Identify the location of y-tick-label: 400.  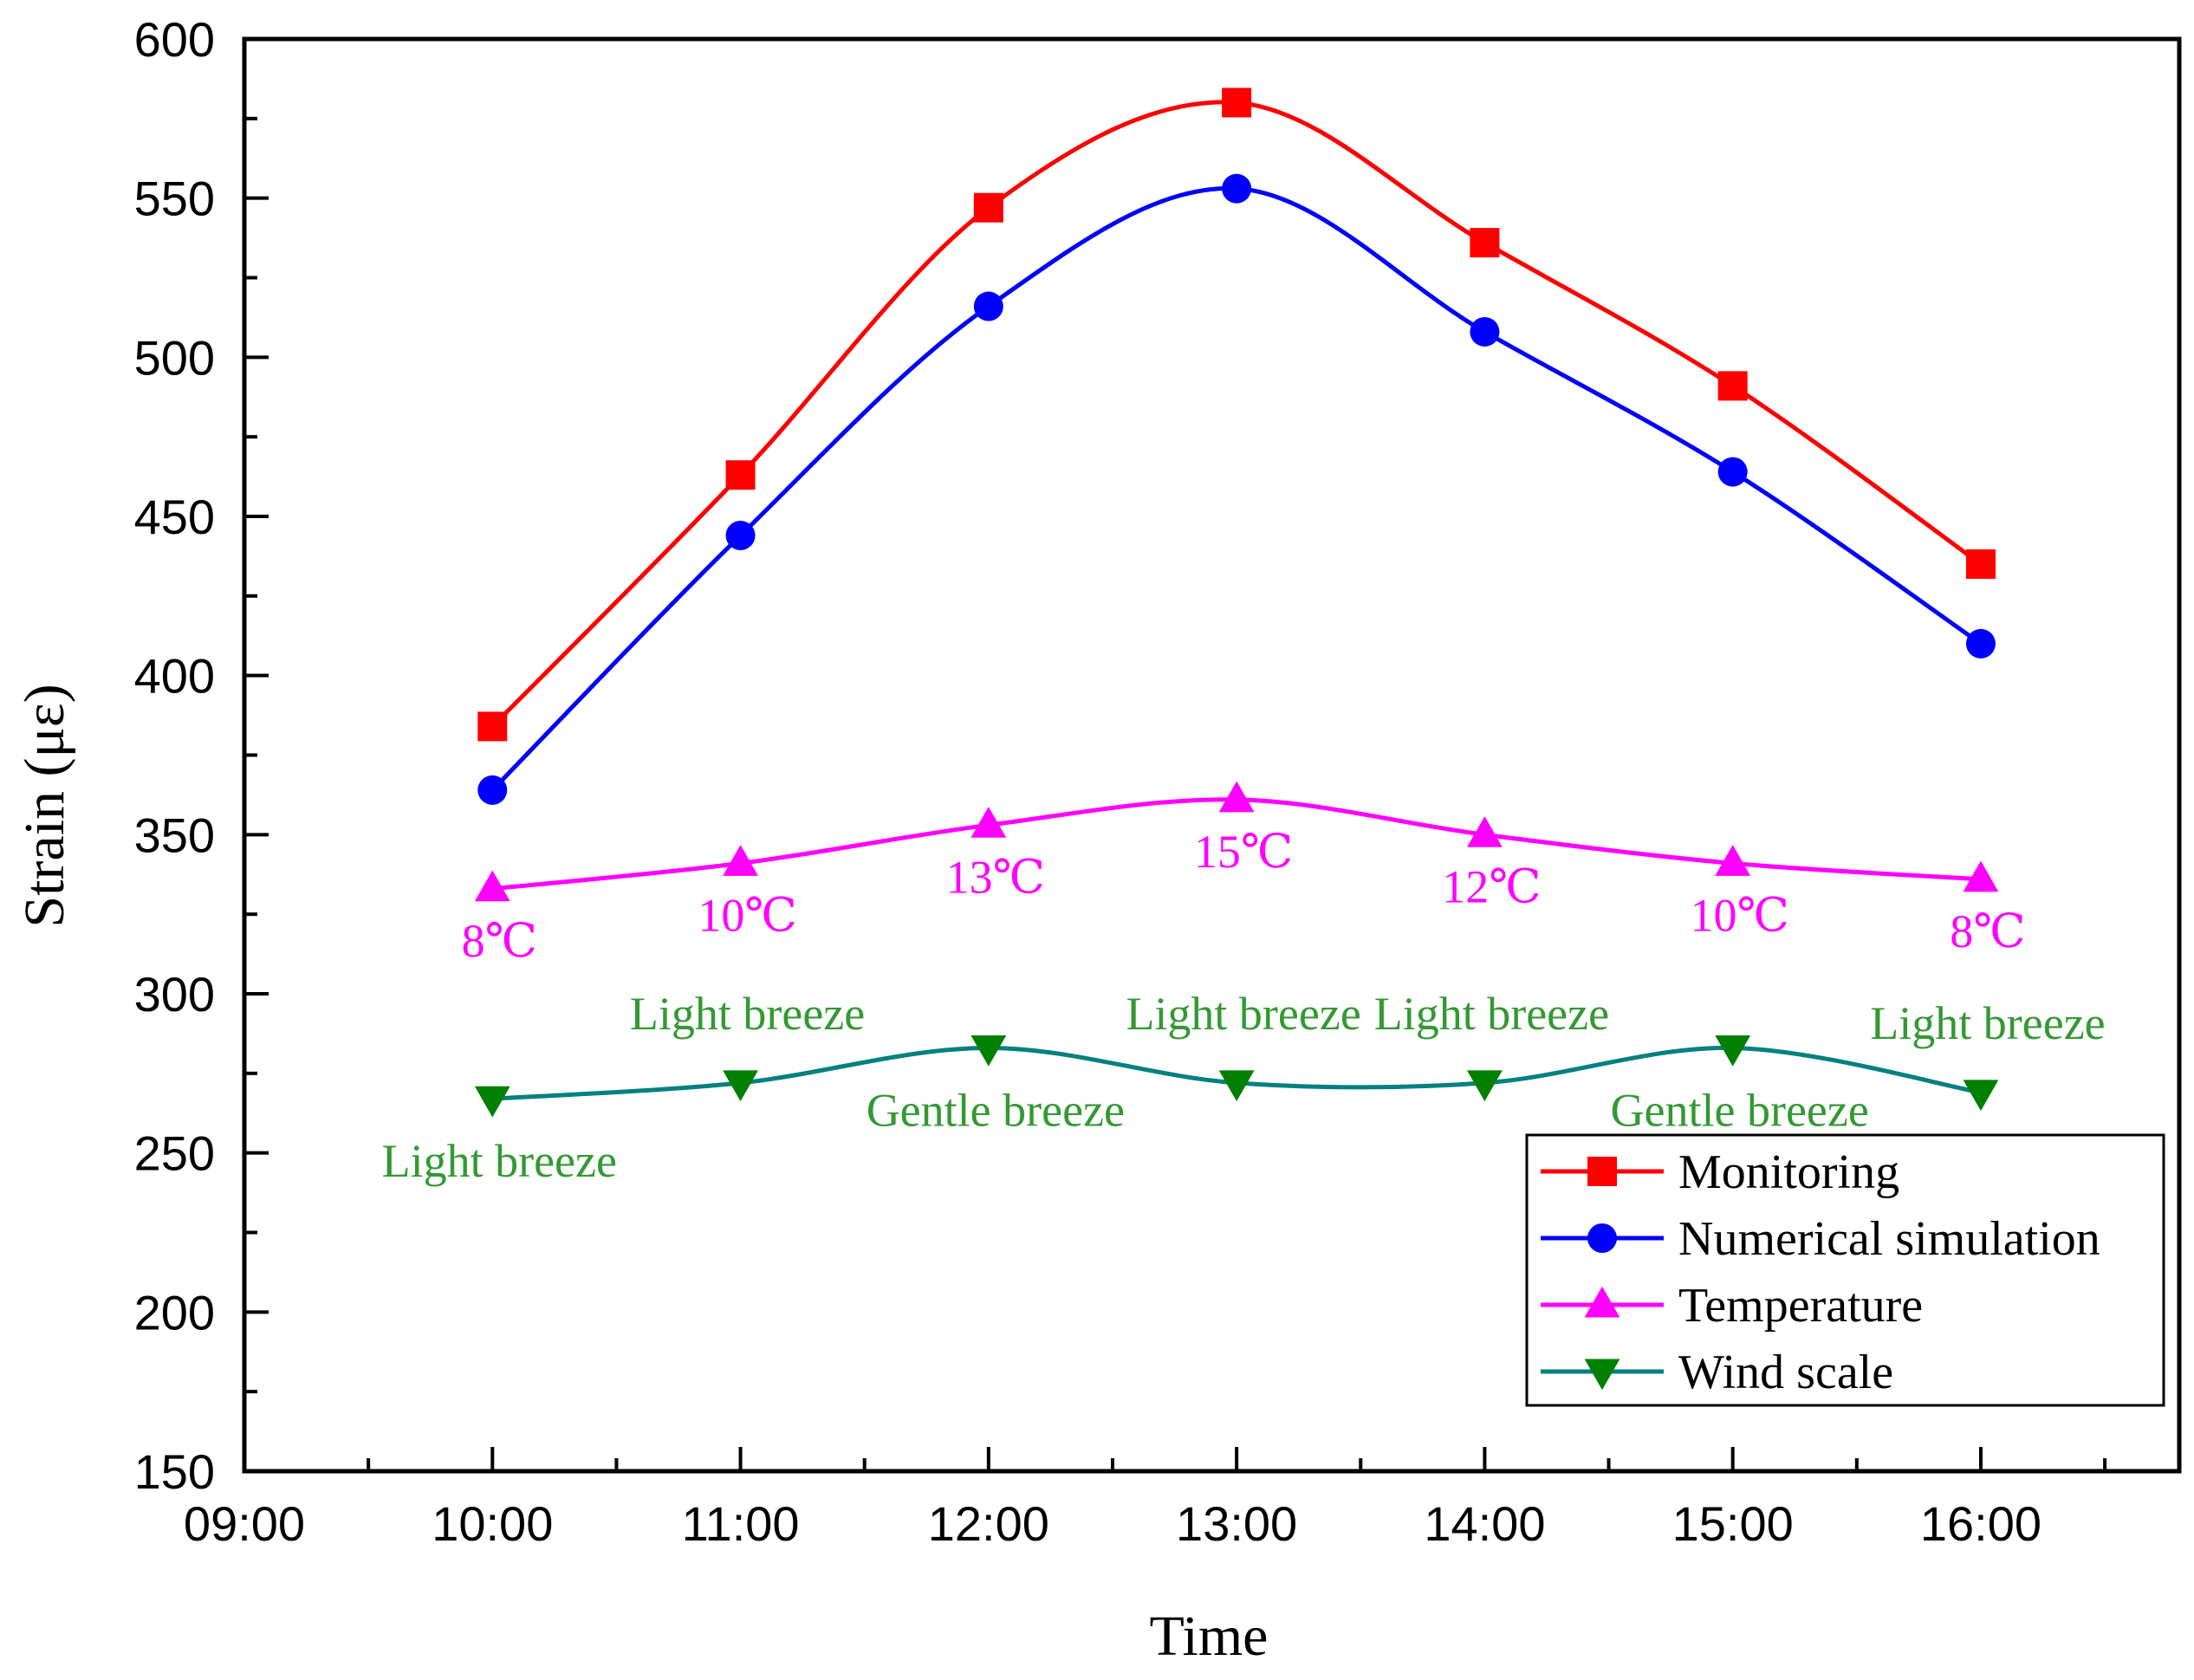
(174, 676).